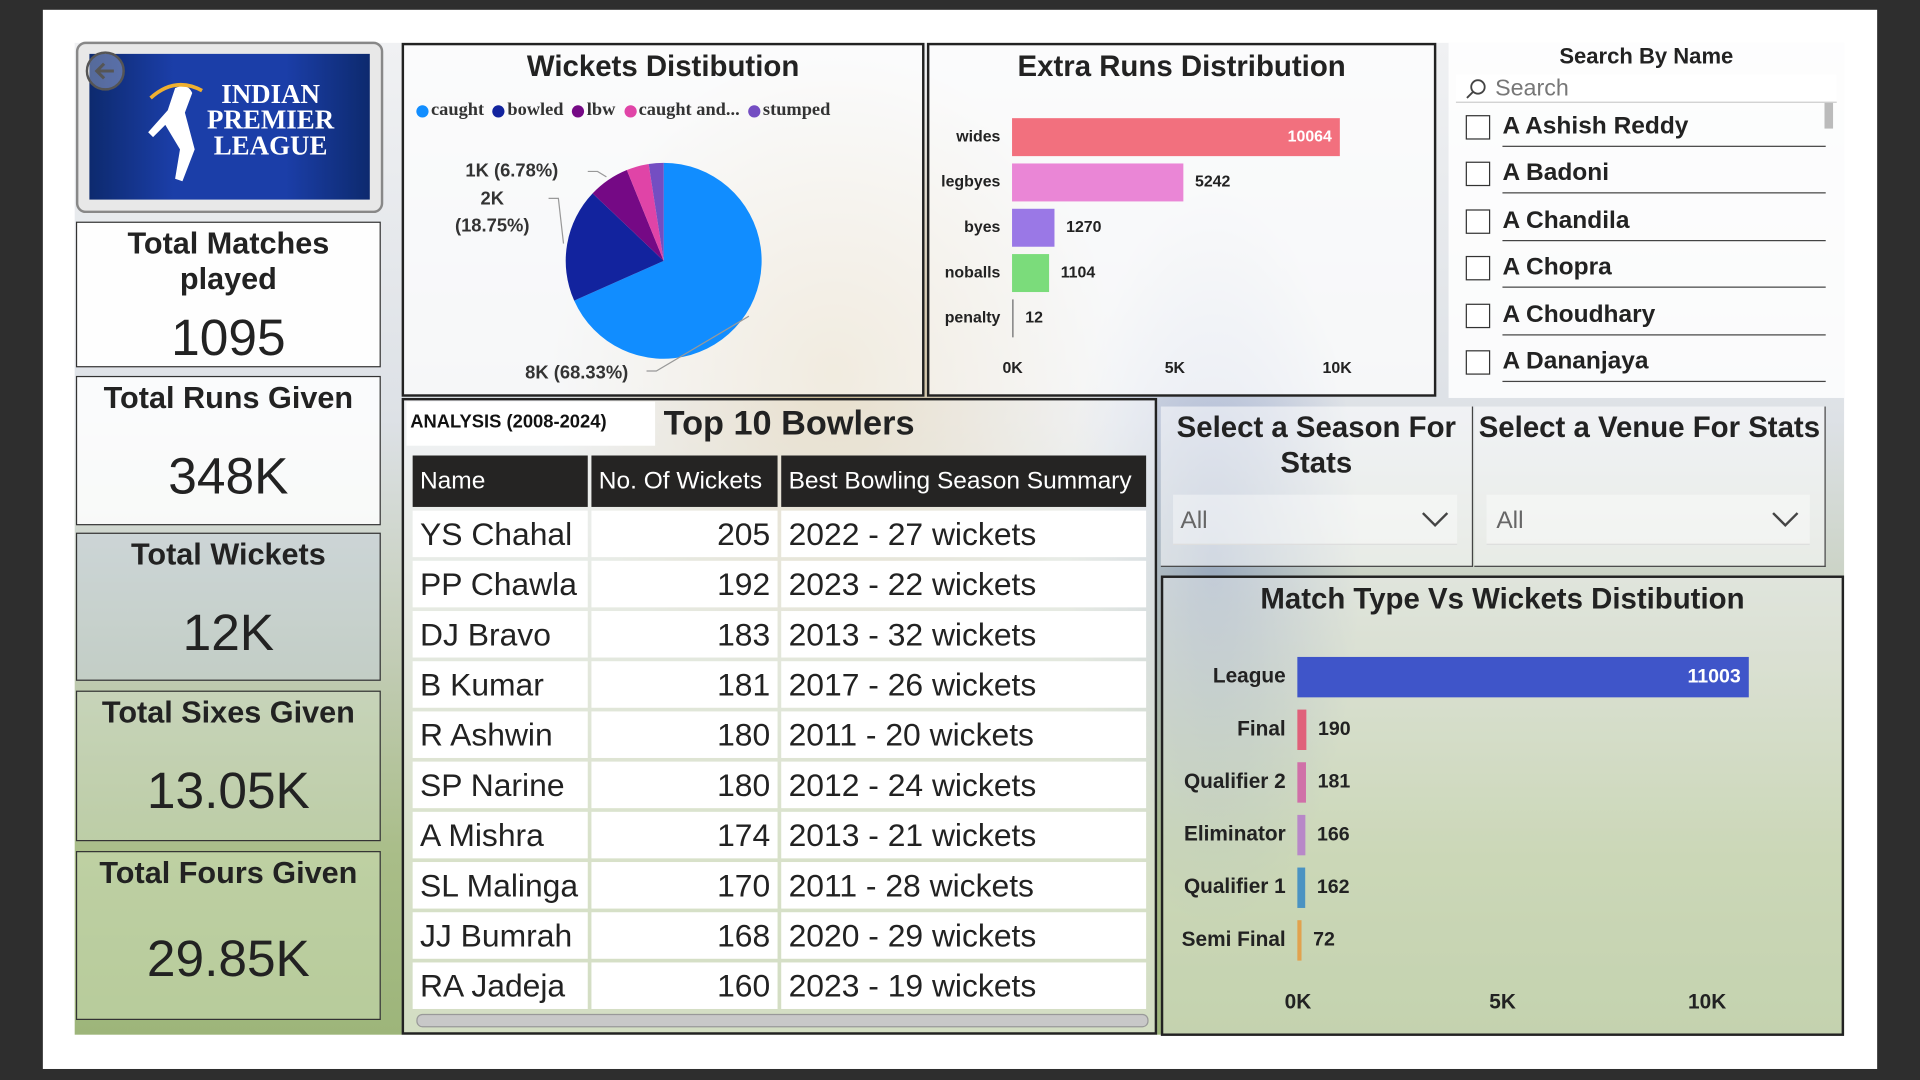  I want to click on data-label: 166, so click(1333, 834).